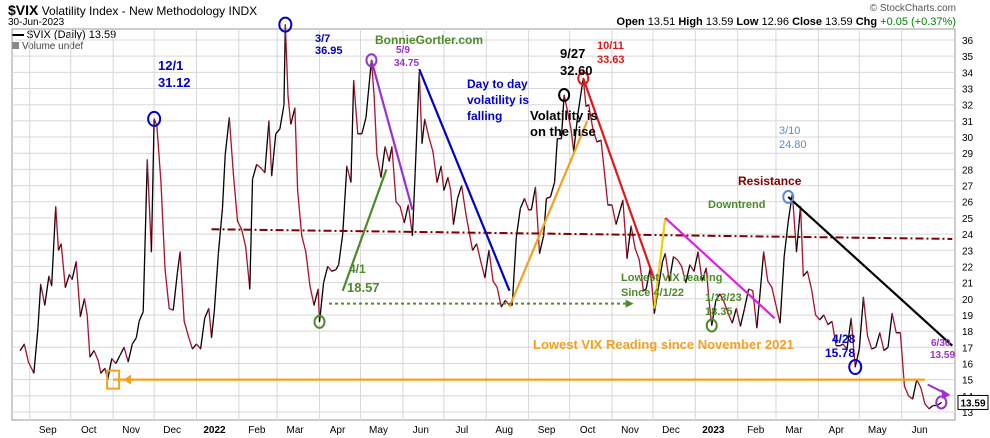  Describe the element at coordinates (392, 135) in the screenshot. I see `trend-line-purple-fall` at that location.